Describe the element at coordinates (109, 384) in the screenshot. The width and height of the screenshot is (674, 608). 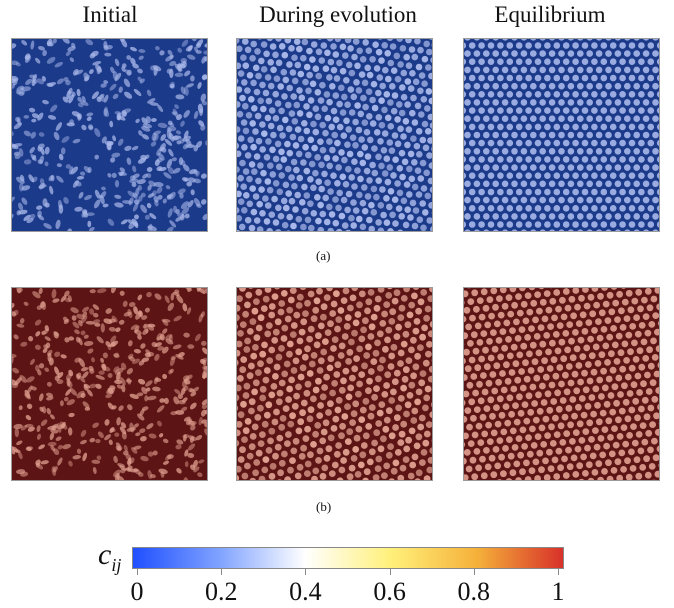
I see `panel-b-initial` at that location.